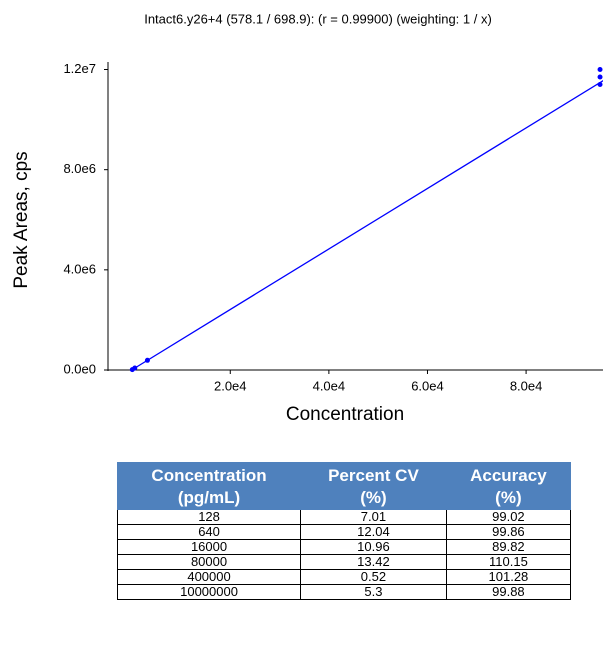 The image size is (603, 648). Describe the element at coordinates (373, 517) in the screenshot. I see `table-cell: 7.01` at that location.